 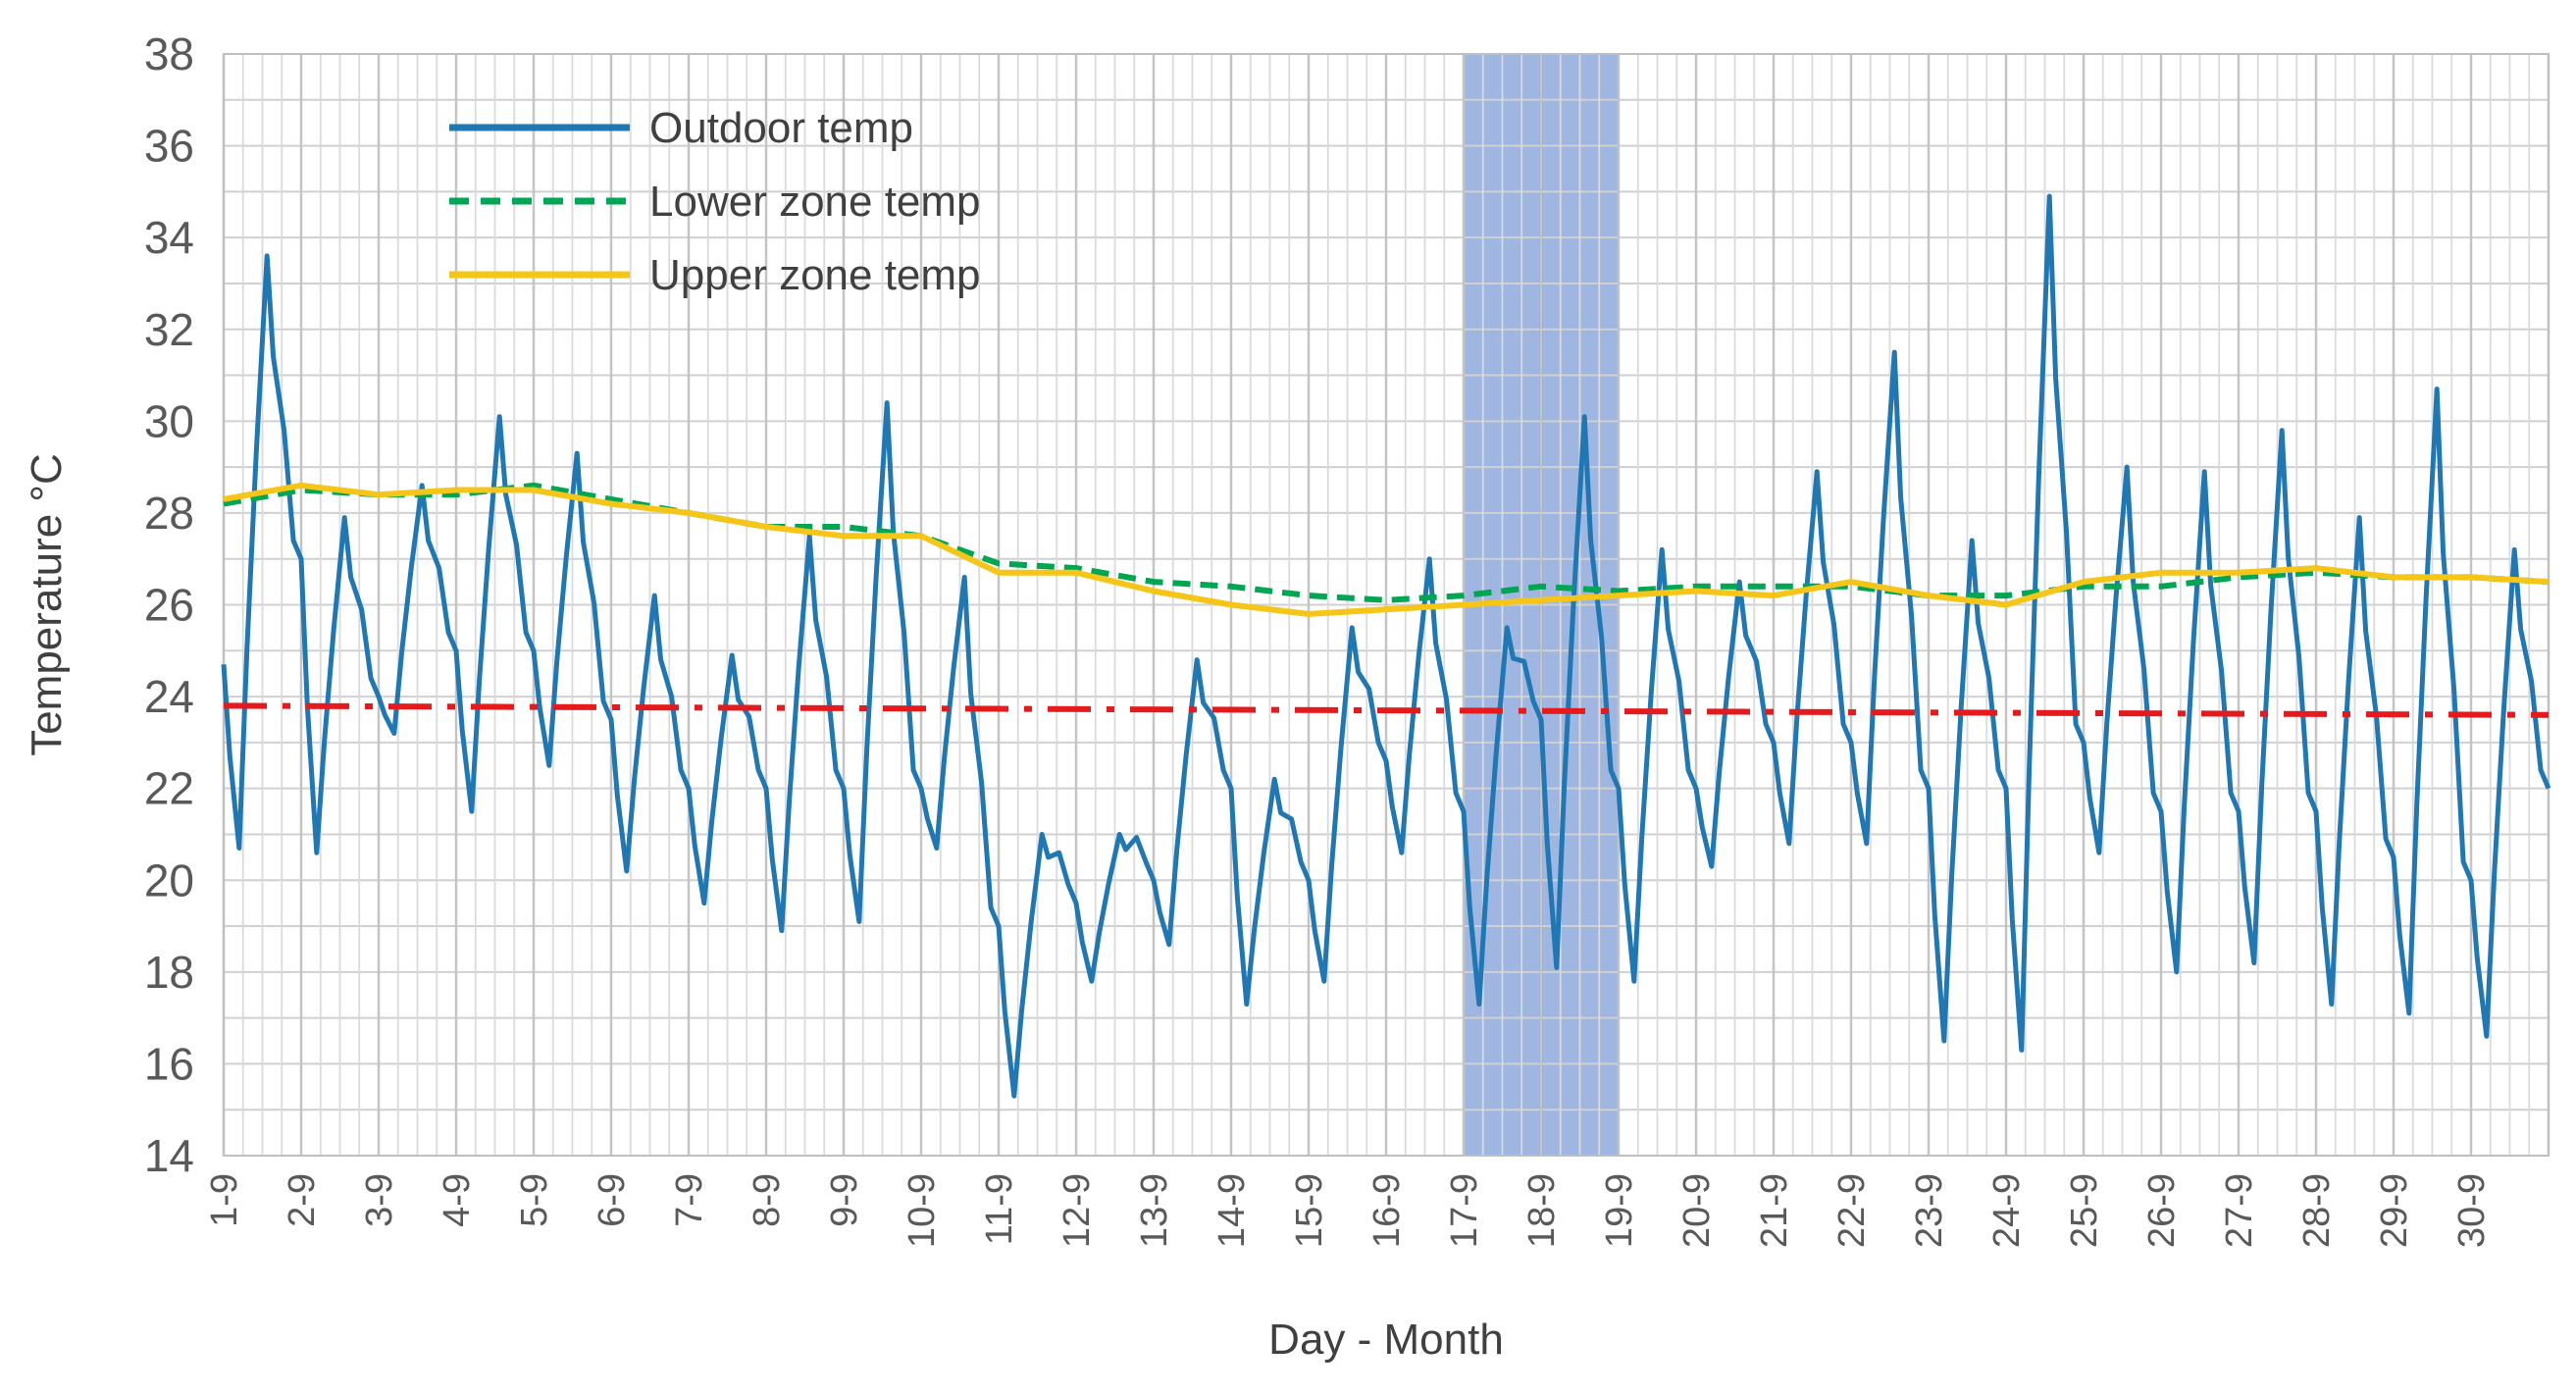 I want to click on y-tick-label: 16, so click(x=169, y=1063).